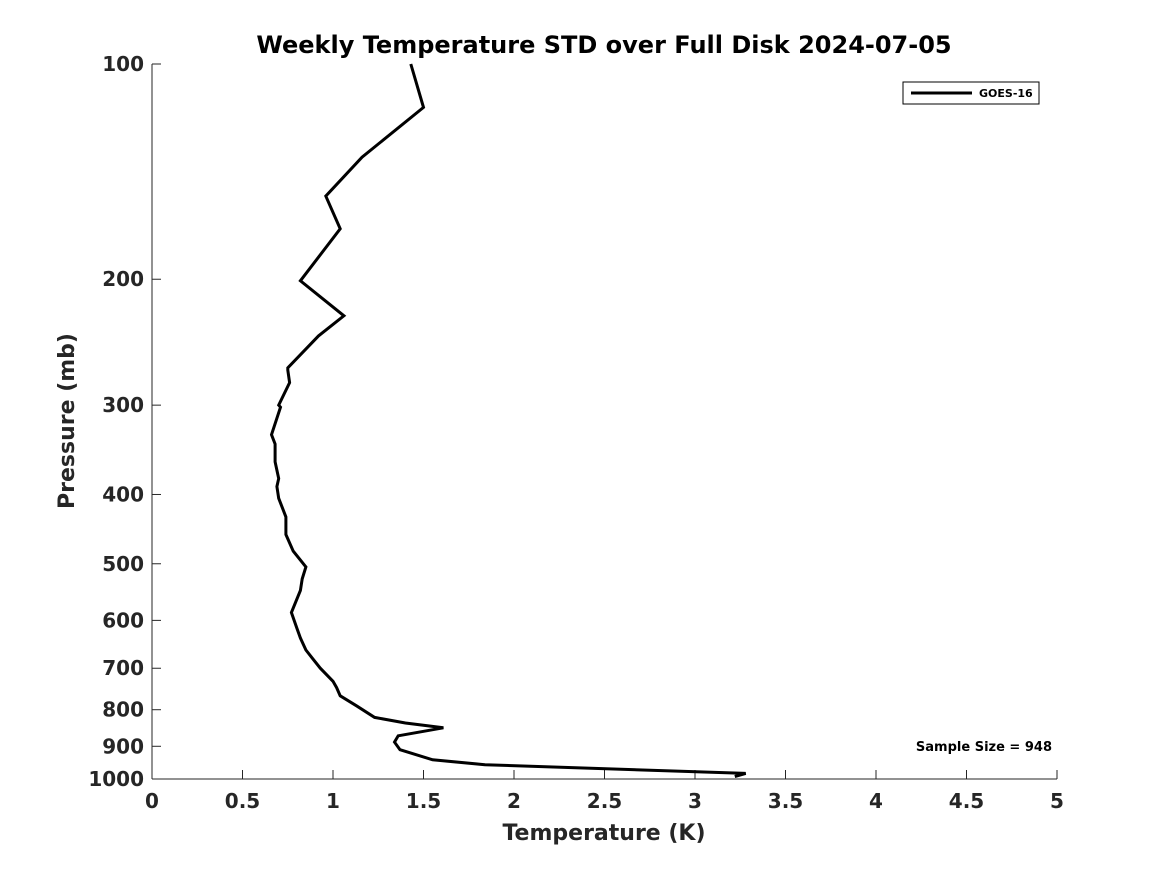 The image size is (1167, 875). I want to click on x-tick-label: 4, so click(876, 801).